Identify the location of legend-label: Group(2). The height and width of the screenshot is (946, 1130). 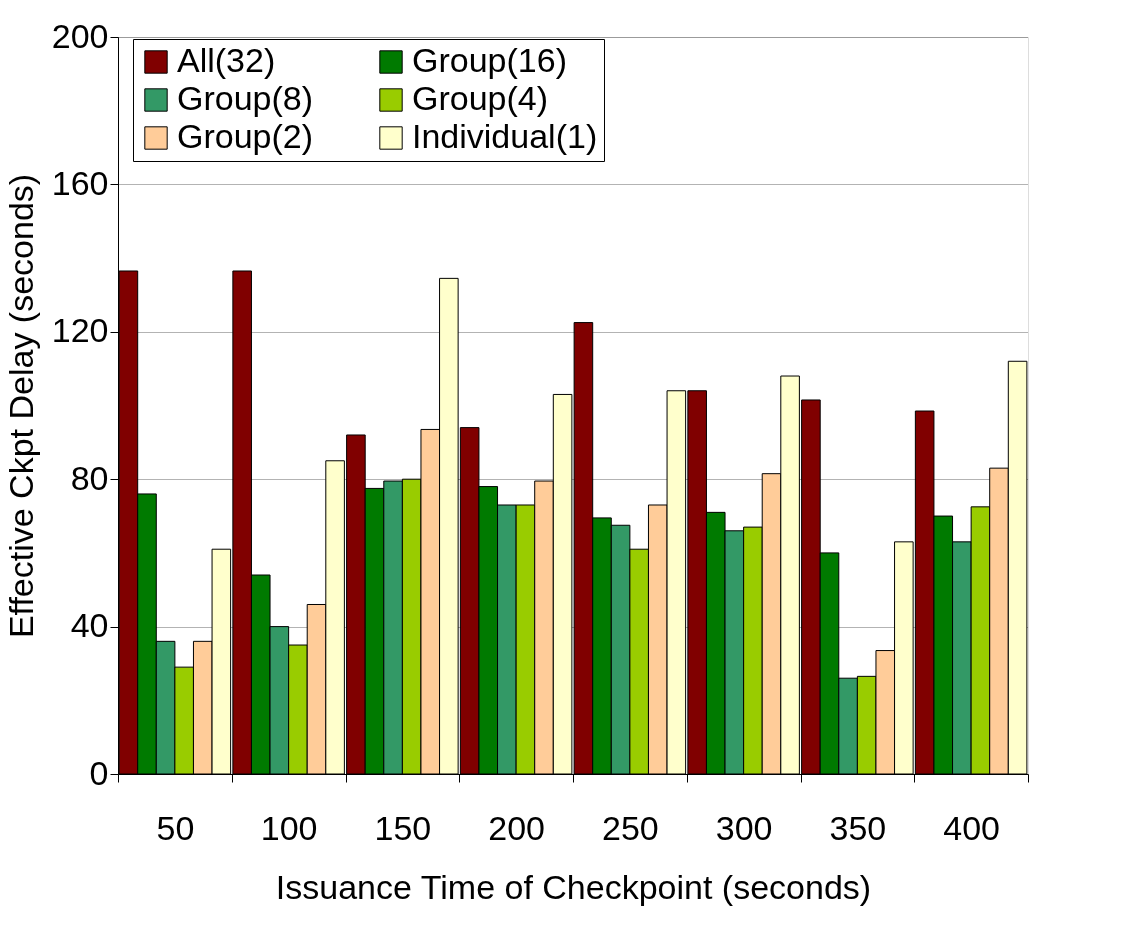
(245, 136).